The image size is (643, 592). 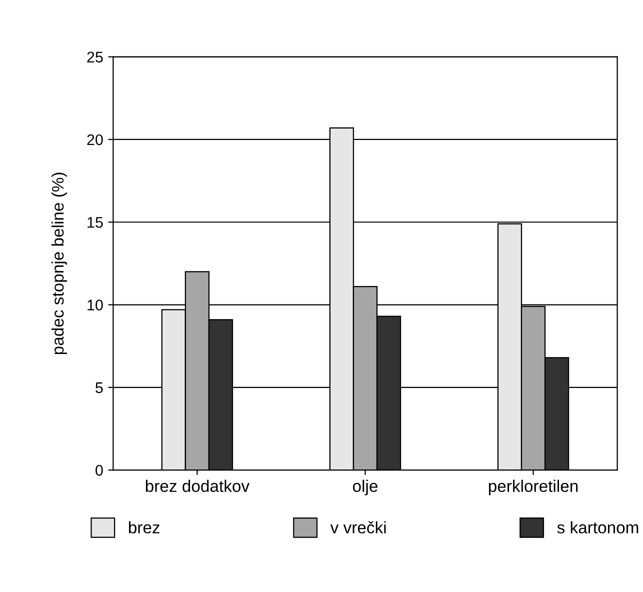 I want to click on y-tick-label: 5, so click(x=99, y=388).